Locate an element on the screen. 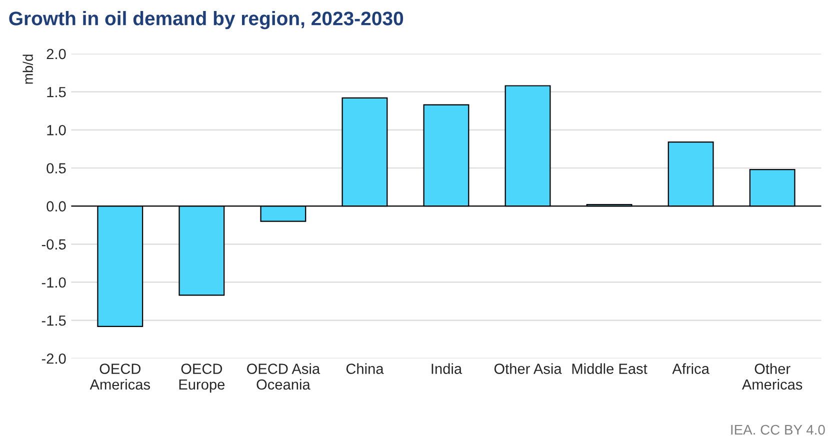  y-tick-label: 1.5 is located at coordinates (56, 92).